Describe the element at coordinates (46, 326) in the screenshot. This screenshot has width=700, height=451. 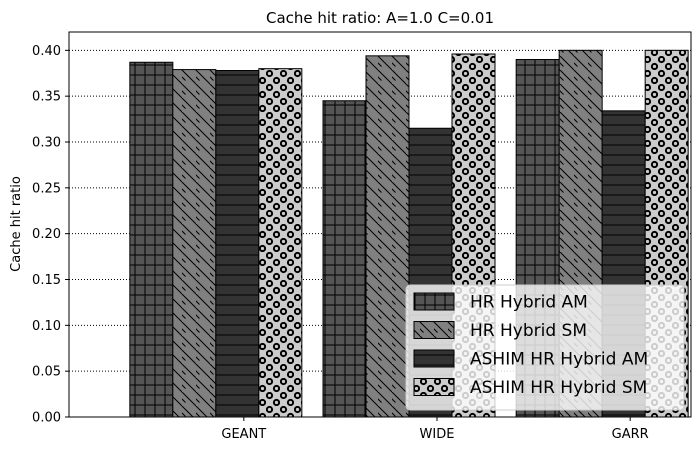
I see `y-tick-label: 0.10` at that location.